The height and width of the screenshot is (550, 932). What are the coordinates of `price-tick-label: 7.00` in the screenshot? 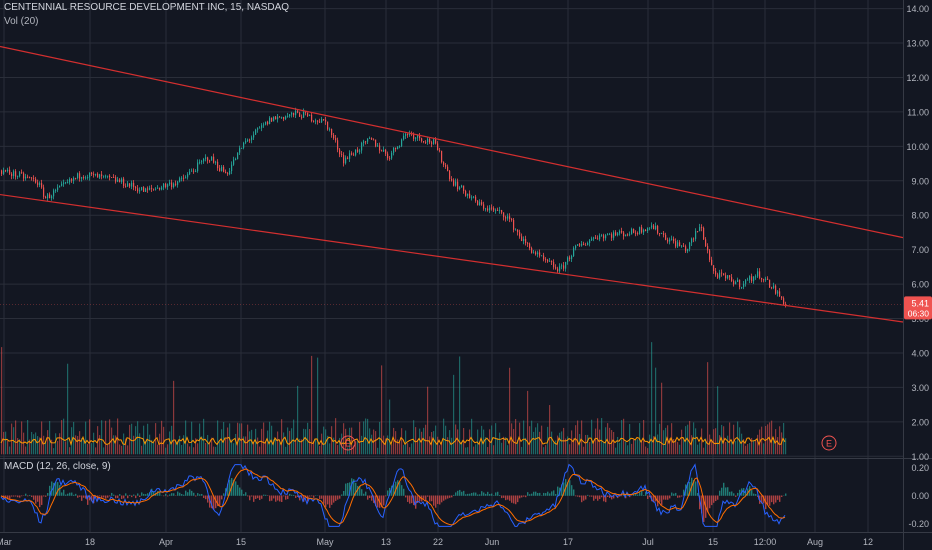 It's located at (920, 250).